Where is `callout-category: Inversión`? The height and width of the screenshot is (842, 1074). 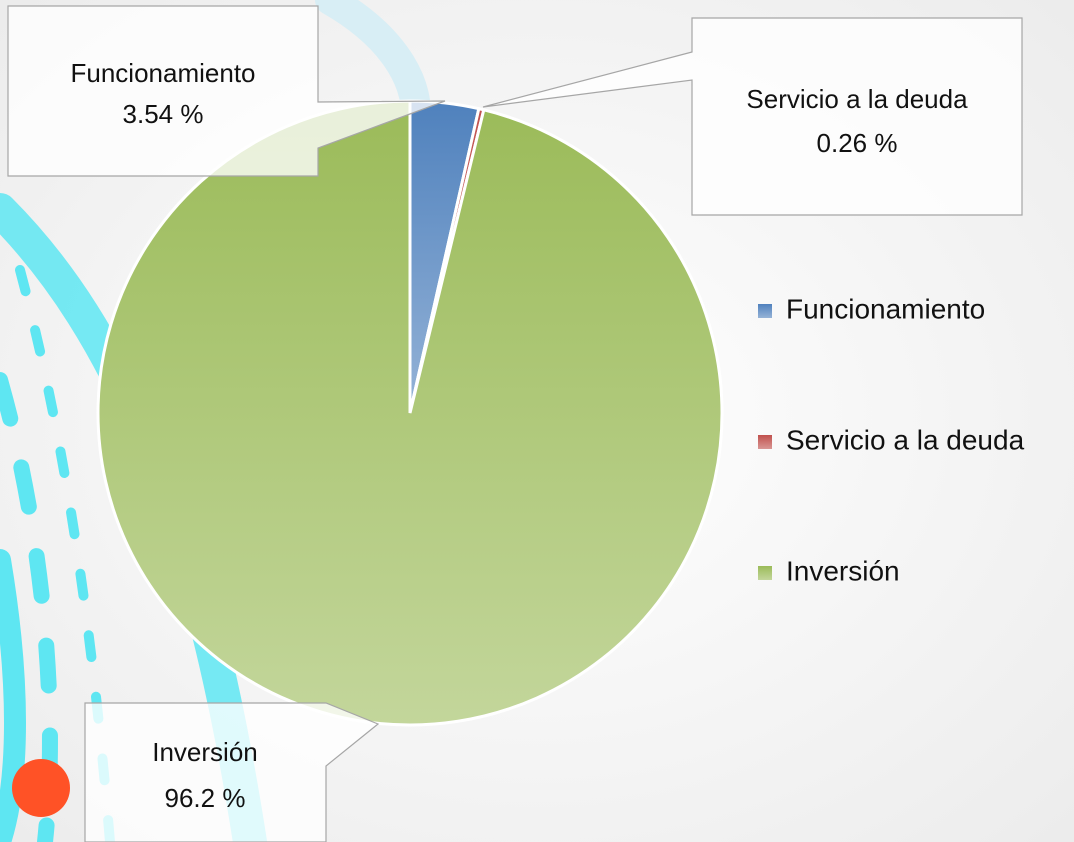 callout-category: Inversión is located at coordinates (205, 752).